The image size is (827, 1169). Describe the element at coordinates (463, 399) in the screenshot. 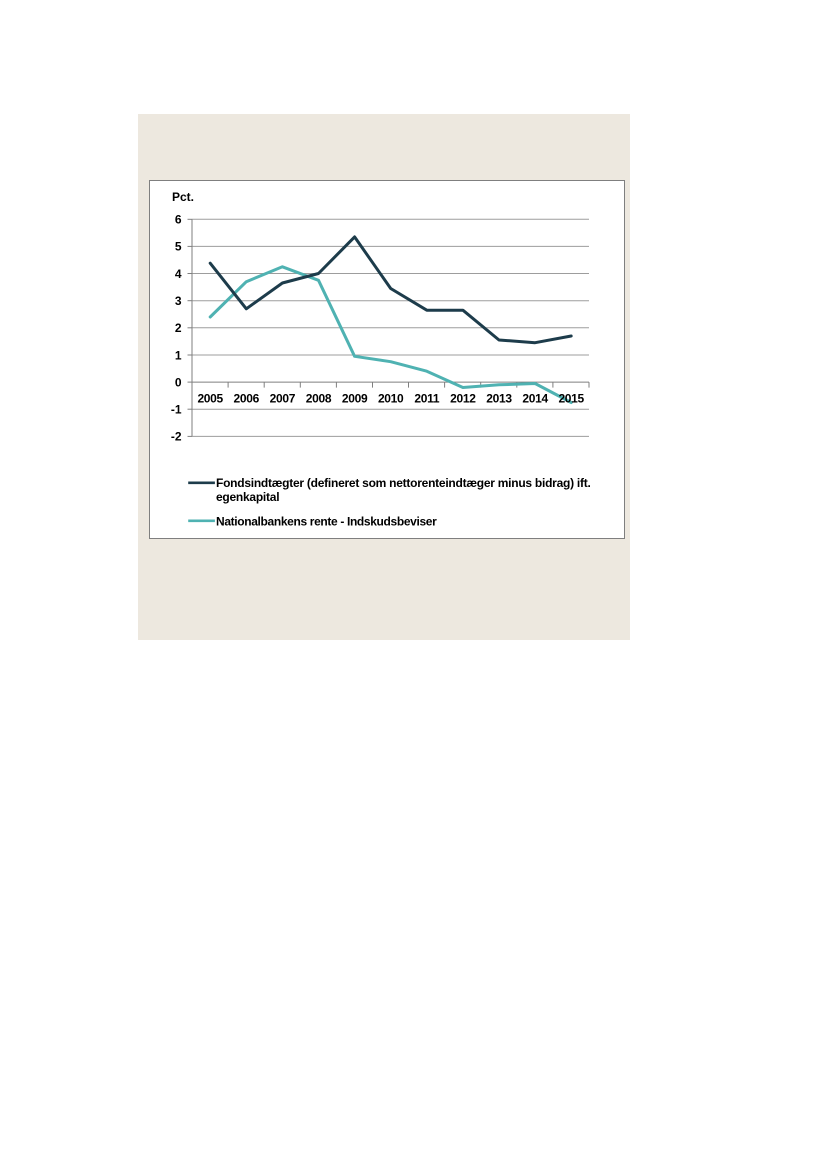

I see `svg-text: 2012` at that location.